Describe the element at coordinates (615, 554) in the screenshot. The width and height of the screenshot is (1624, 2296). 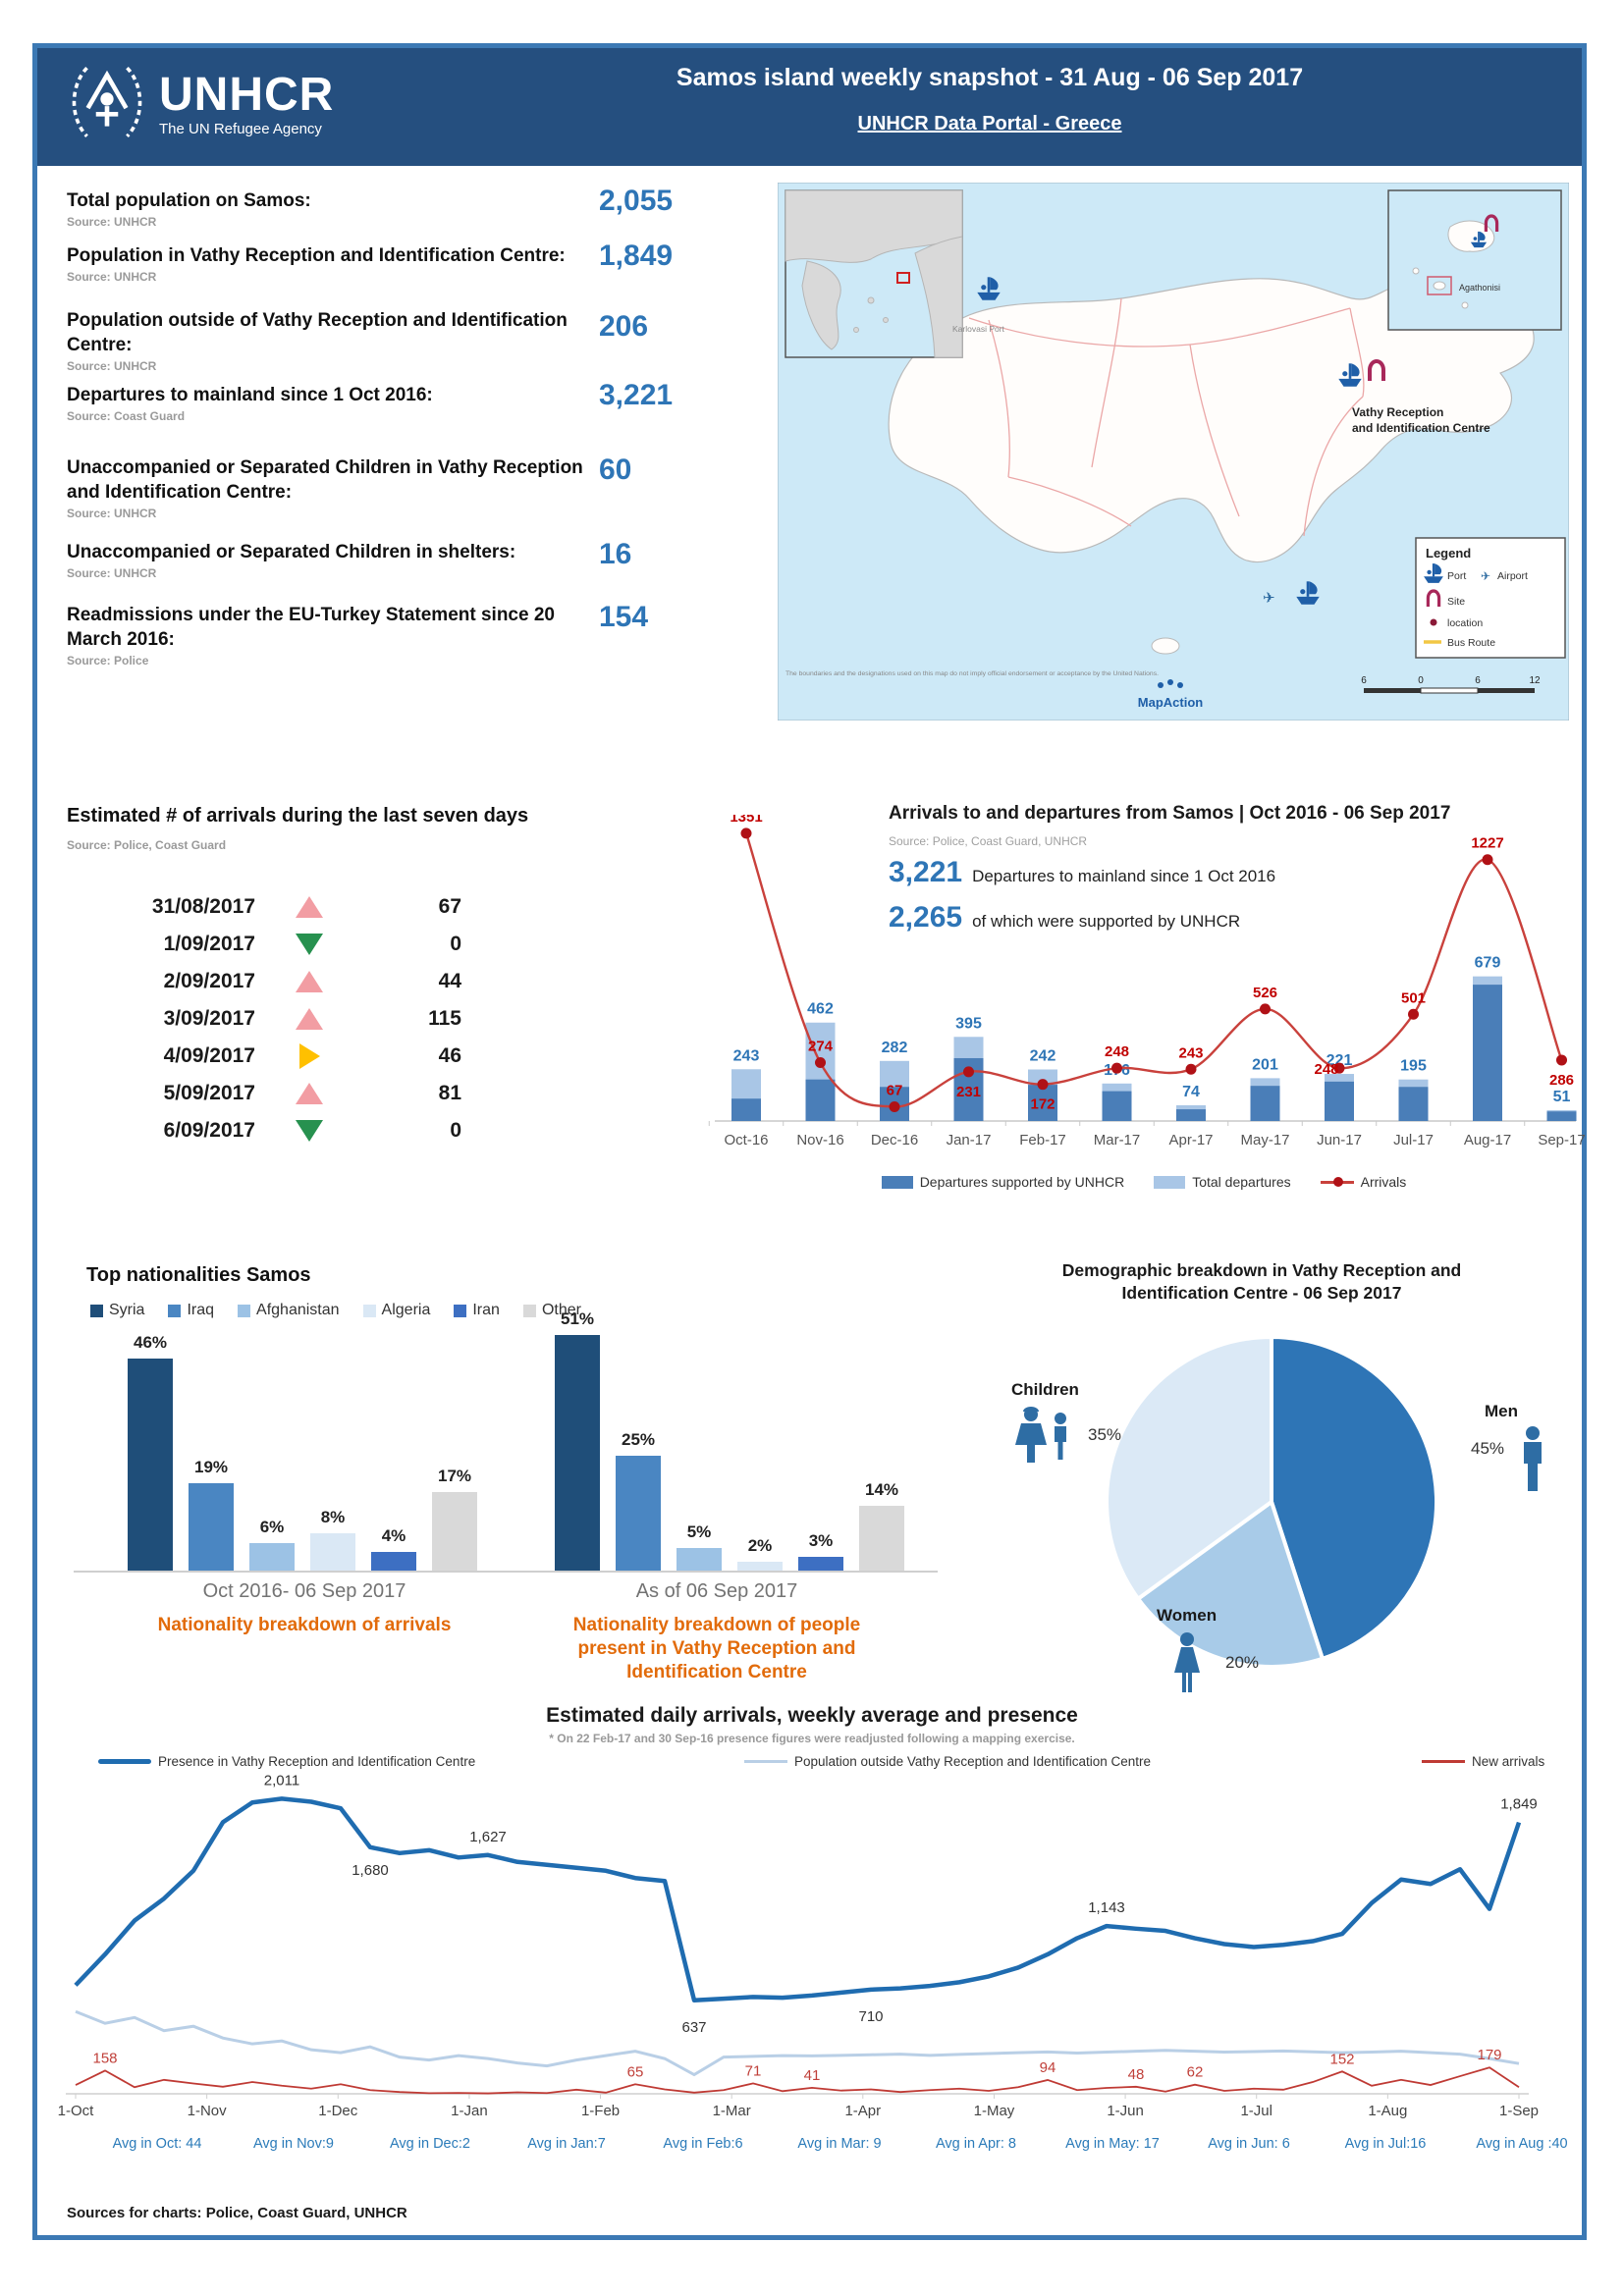
I see `stat-value-5: 16` at that location.